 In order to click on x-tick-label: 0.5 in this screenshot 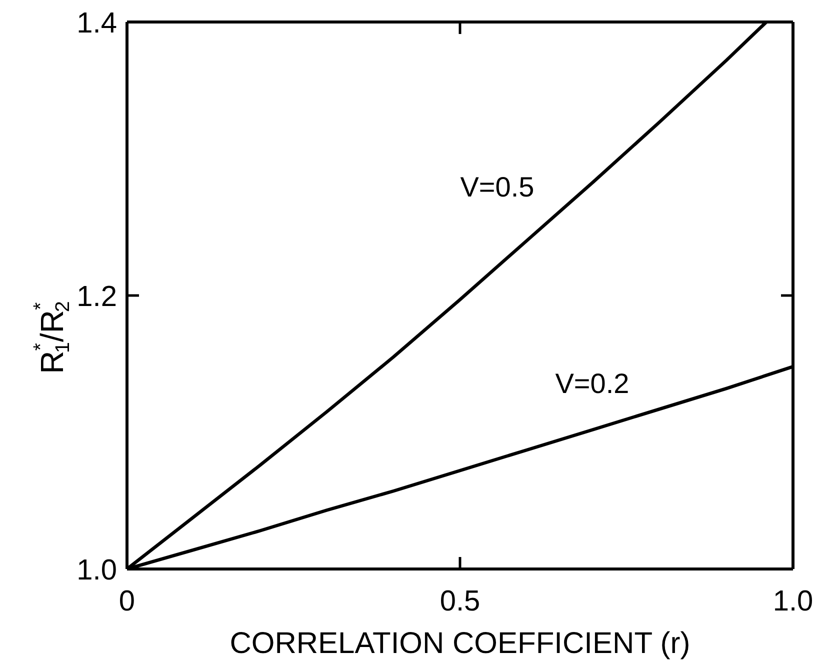, I will do `click(460, 602)`.